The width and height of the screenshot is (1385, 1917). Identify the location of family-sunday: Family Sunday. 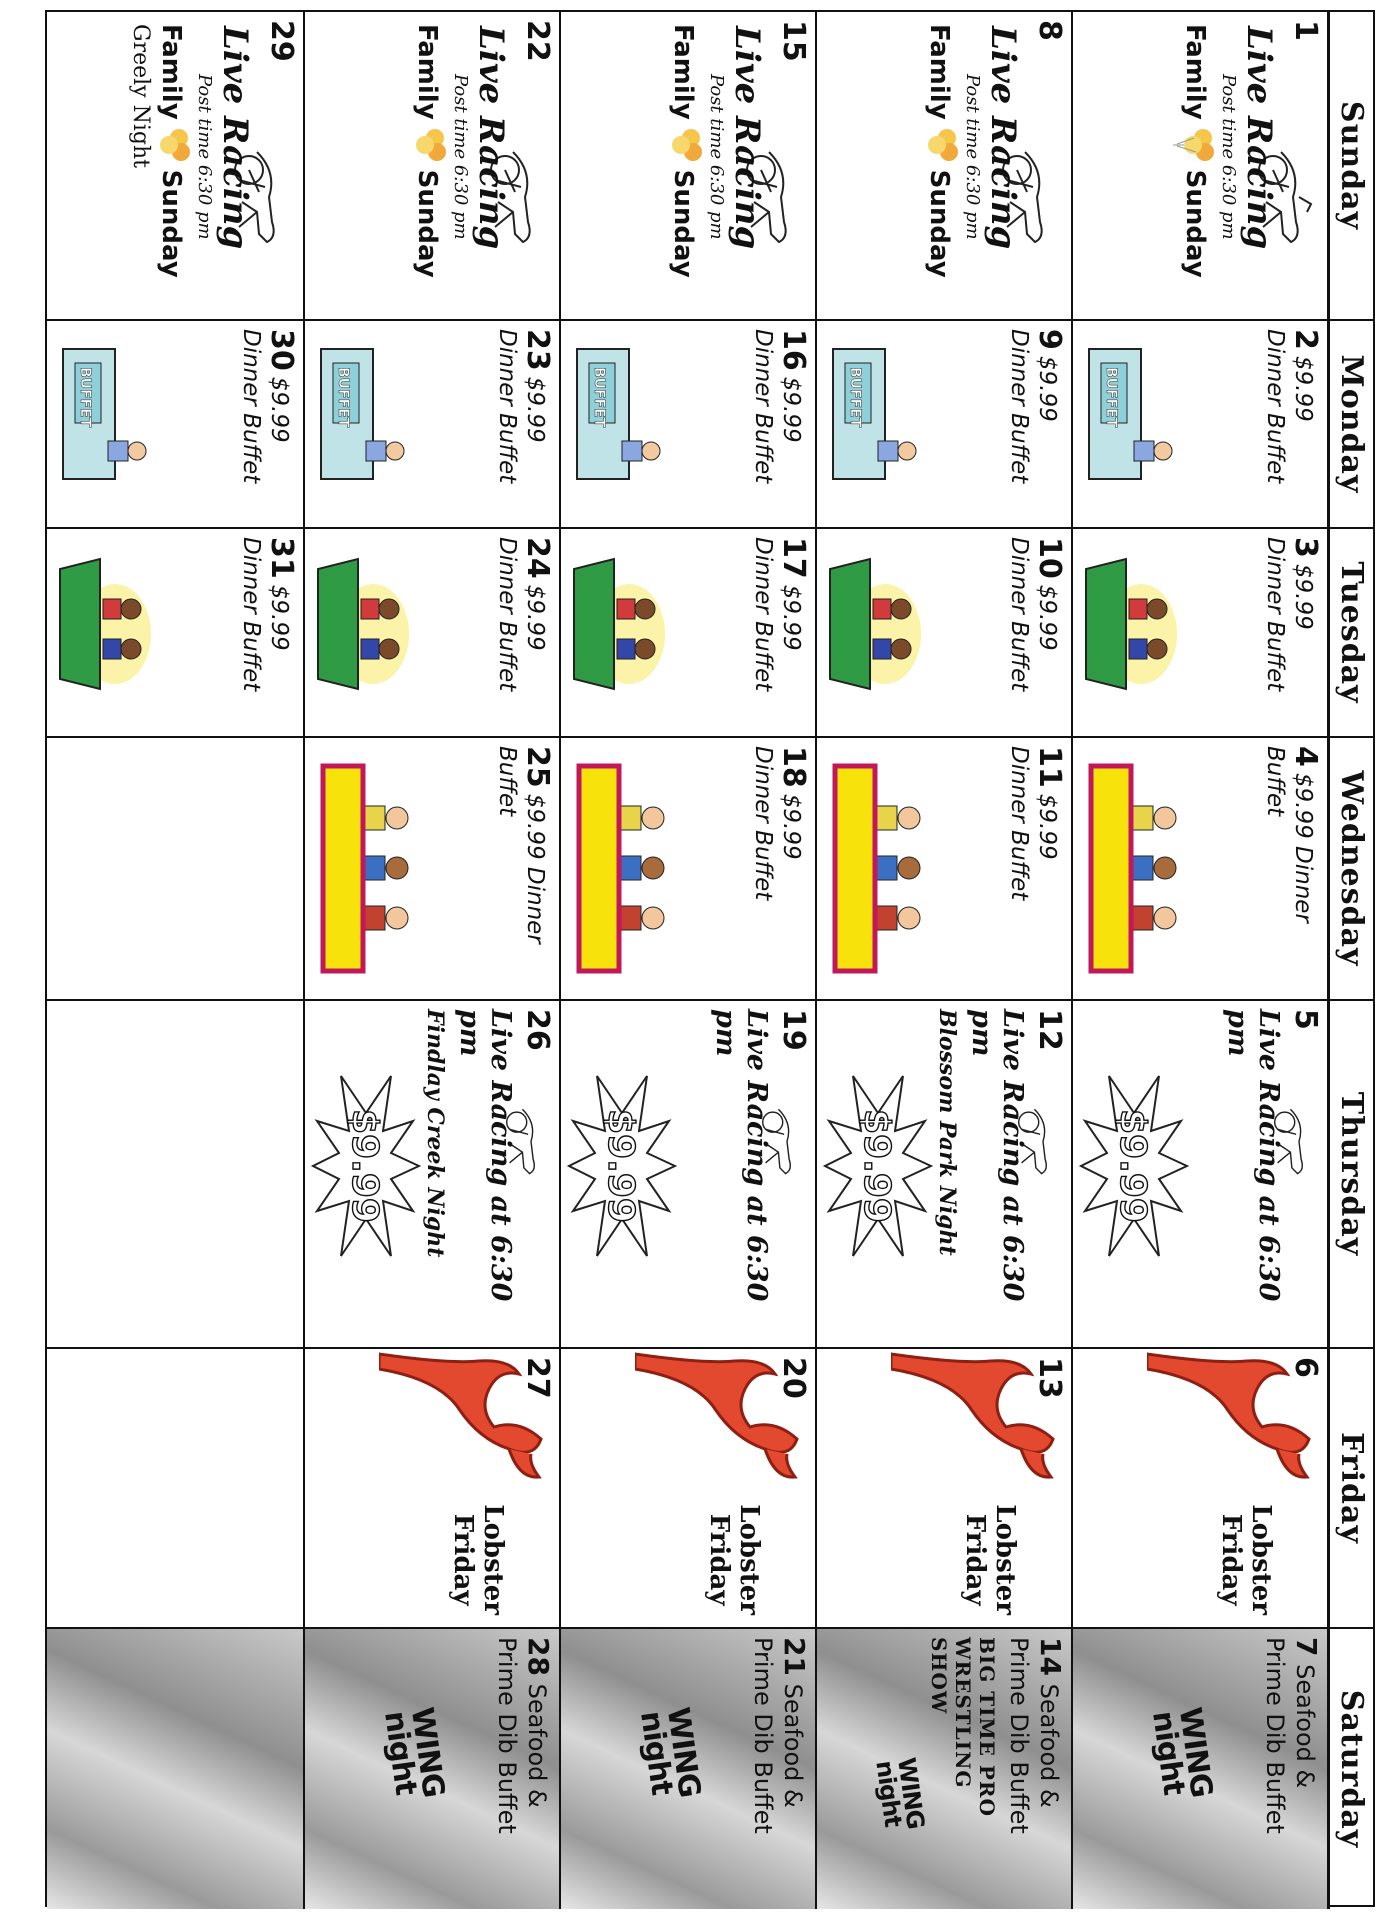
(171, 151).